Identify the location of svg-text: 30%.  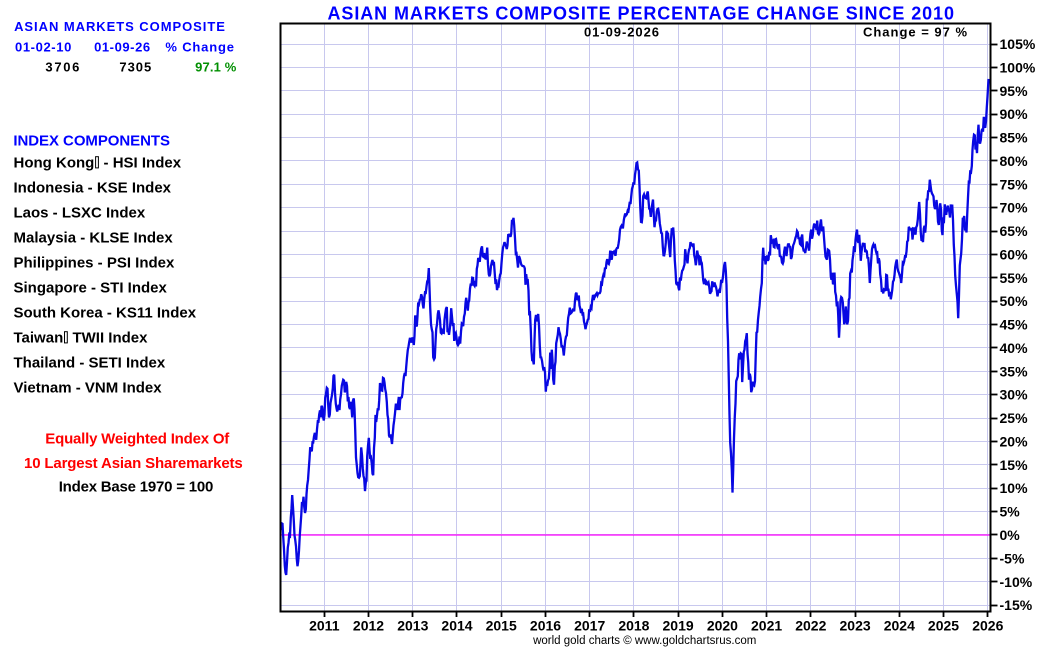
(1014, 395).